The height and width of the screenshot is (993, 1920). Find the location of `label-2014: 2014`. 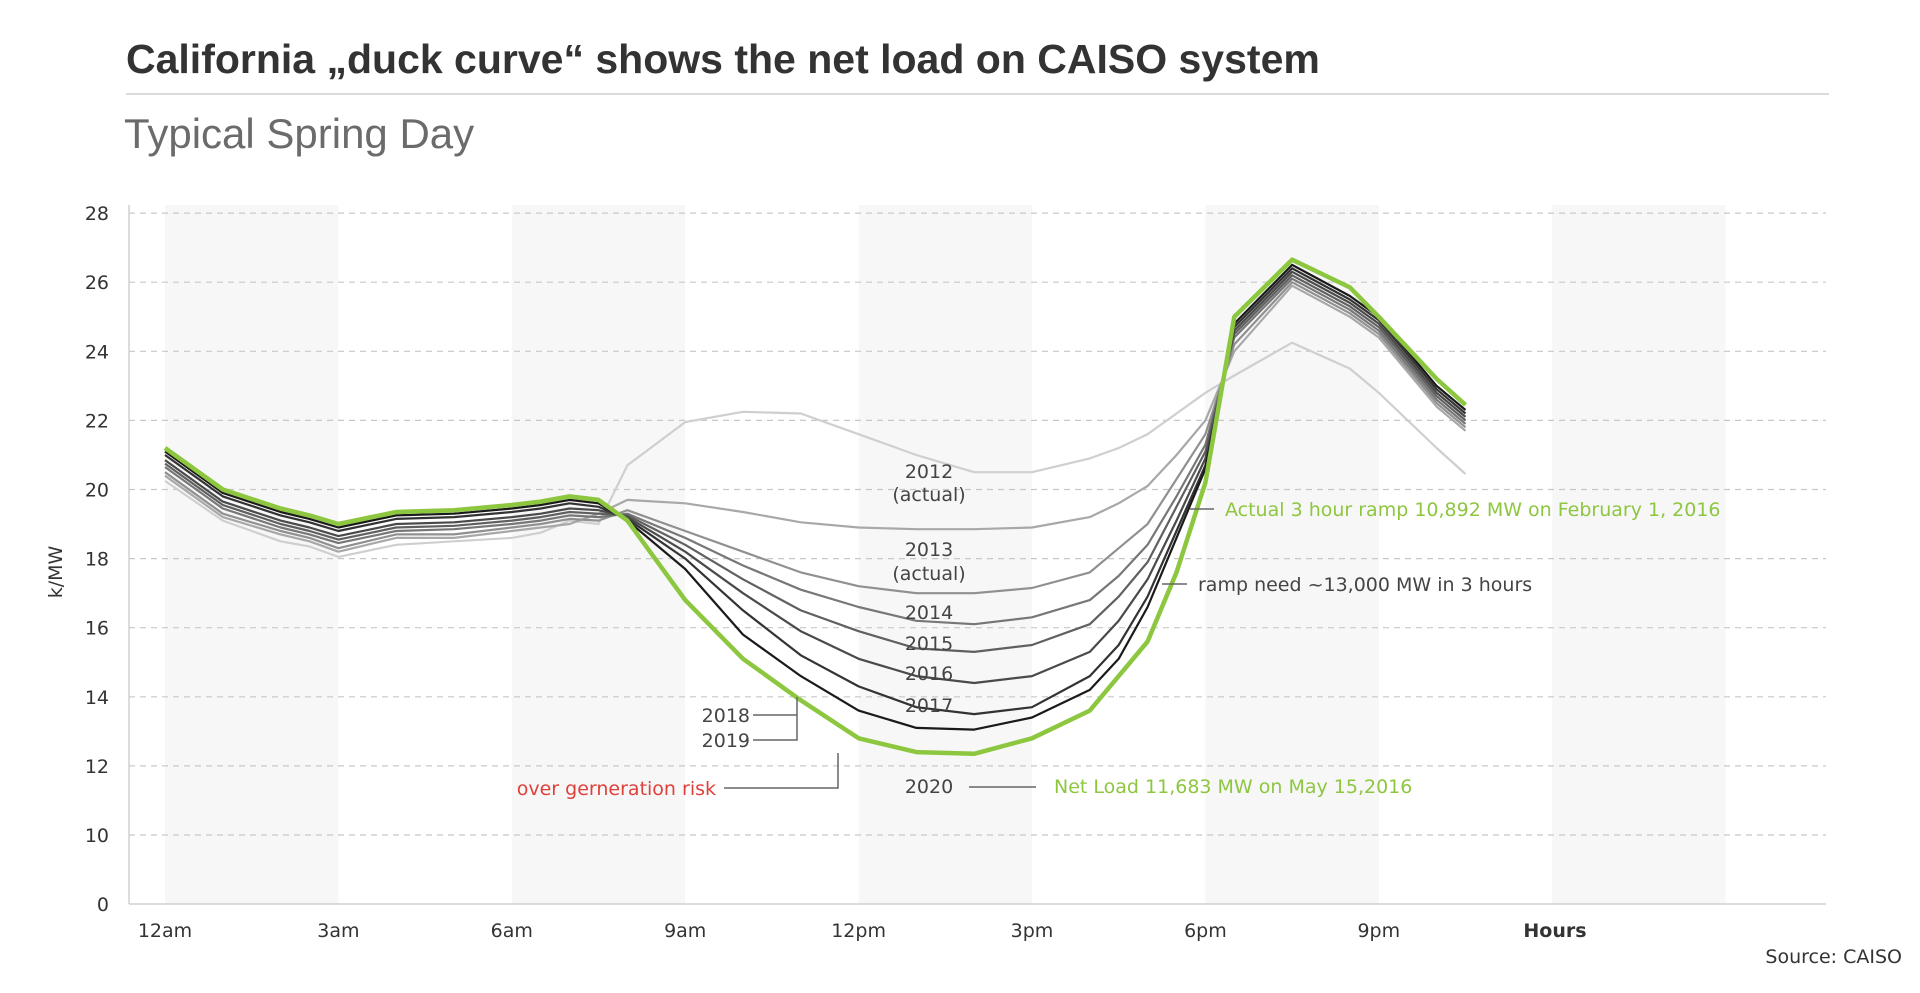

label-2014: 2014 is located at coordinates (929, 613).